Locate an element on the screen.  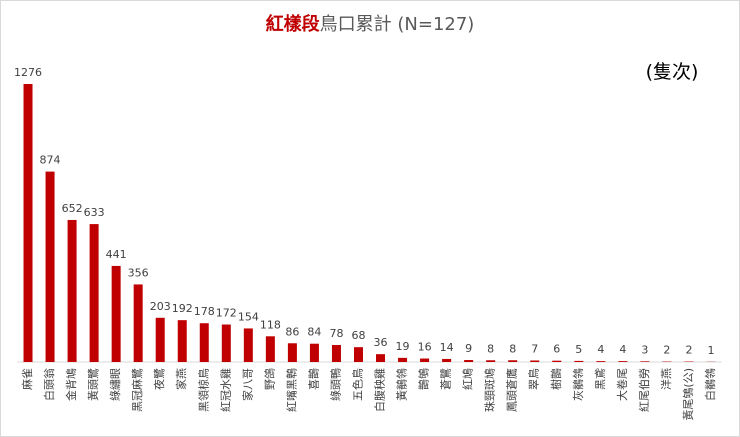
value-label: 5 is located at coordinates (578, 349).